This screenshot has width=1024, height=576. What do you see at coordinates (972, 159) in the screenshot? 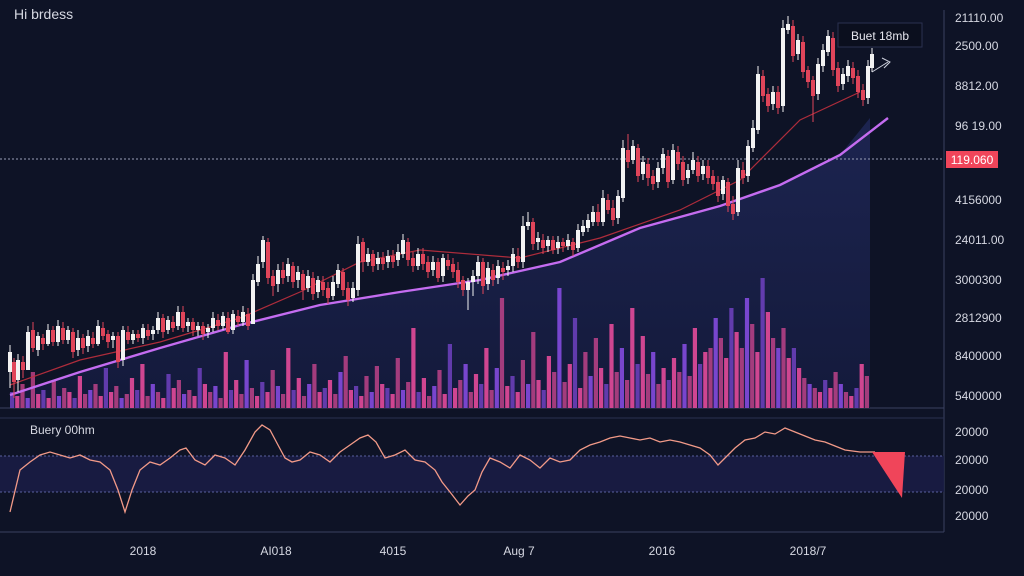
I see `price-marker: 119.060` at bounding box center [972, 159].